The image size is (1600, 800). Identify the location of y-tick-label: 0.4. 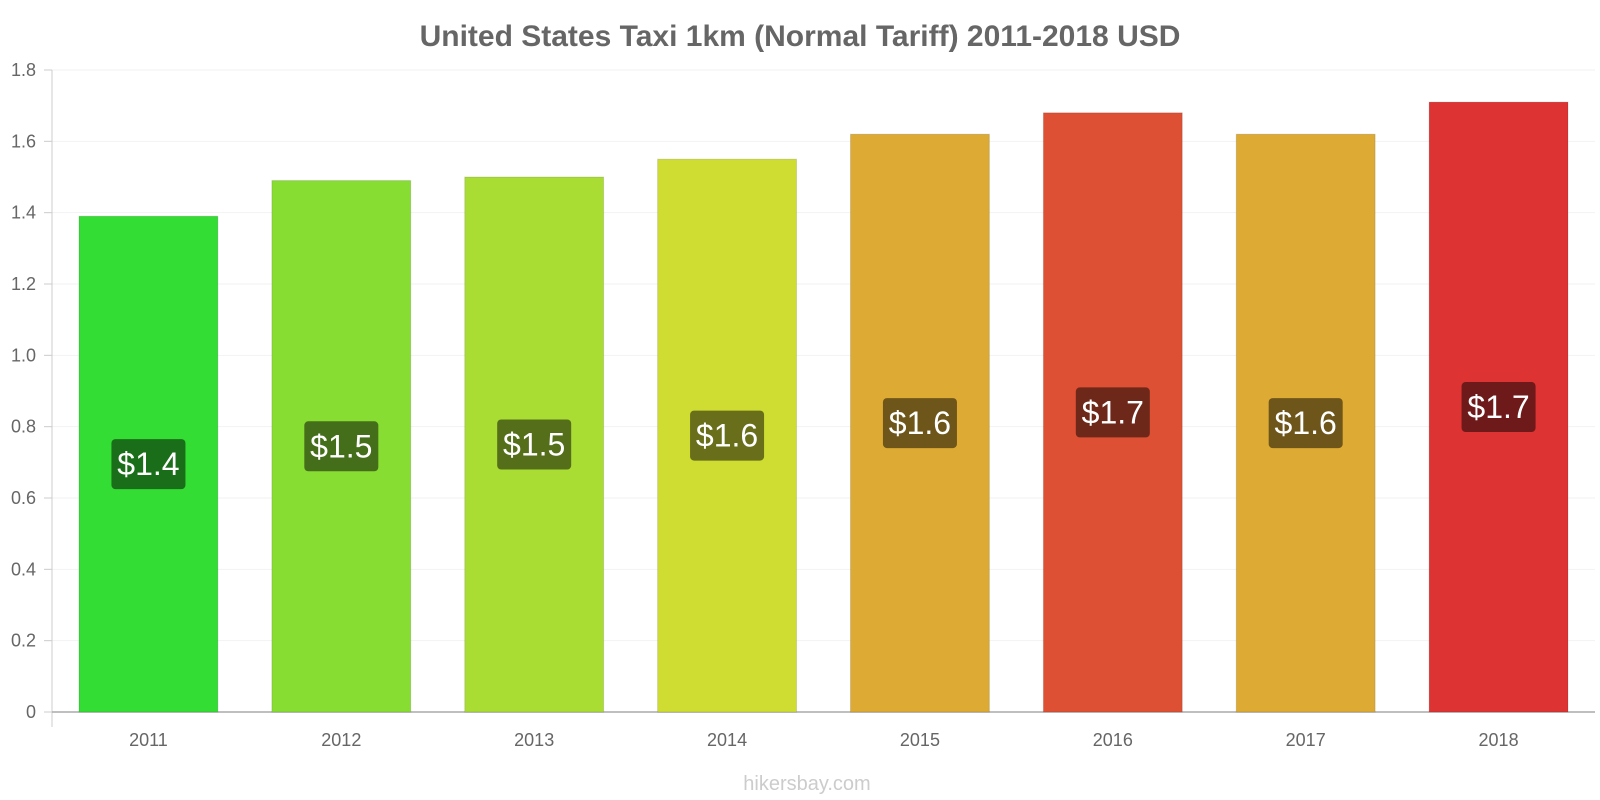
(23, 569).